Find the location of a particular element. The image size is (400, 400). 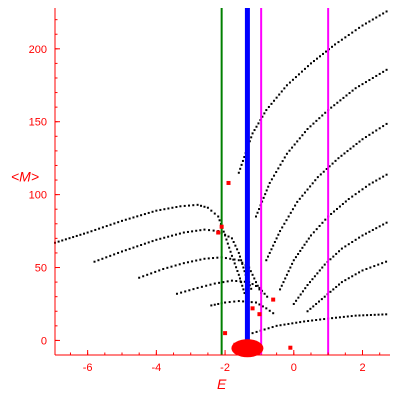

red-data-point is located at coordinates (273, 299).